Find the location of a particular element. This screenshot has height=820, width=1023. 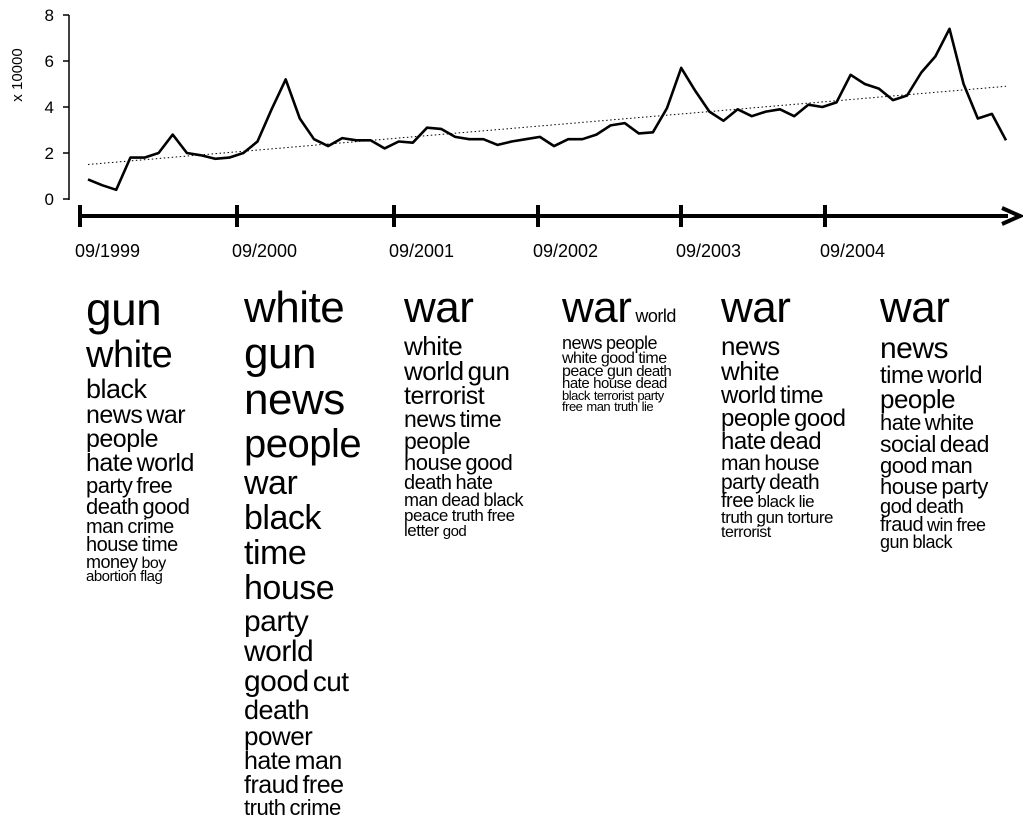

word-cloud-line: party free is located at coordinates (140, 485).